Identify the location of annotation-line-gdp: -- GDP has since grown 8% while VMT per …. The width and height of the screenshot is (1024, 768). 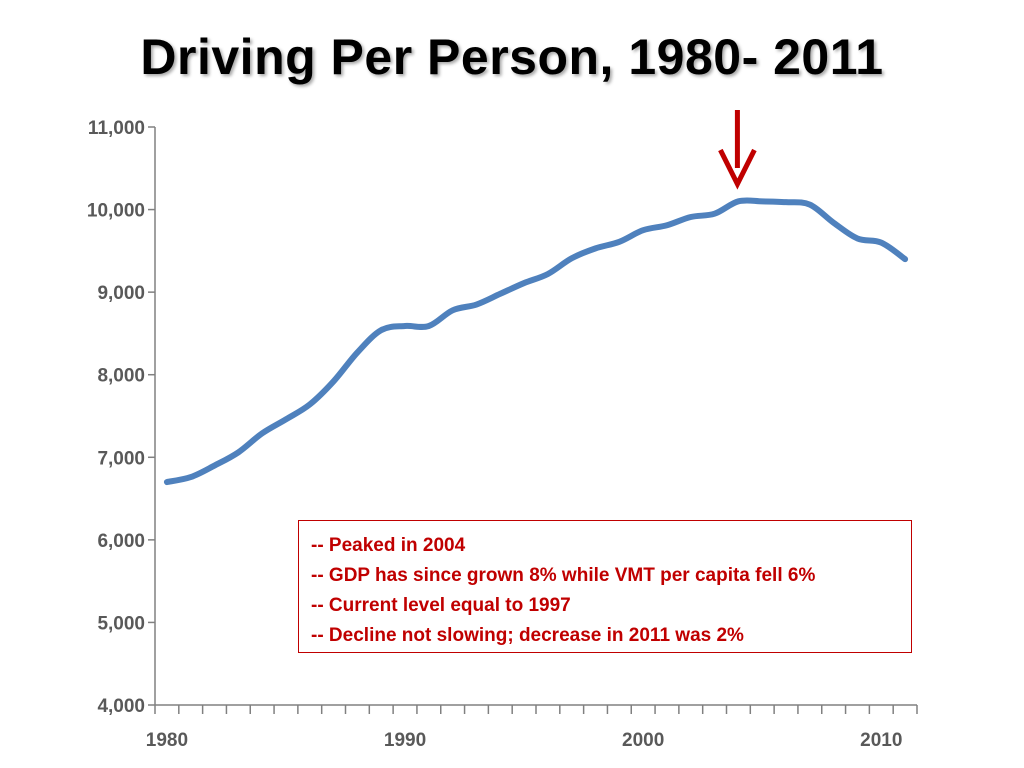
(563, 575).